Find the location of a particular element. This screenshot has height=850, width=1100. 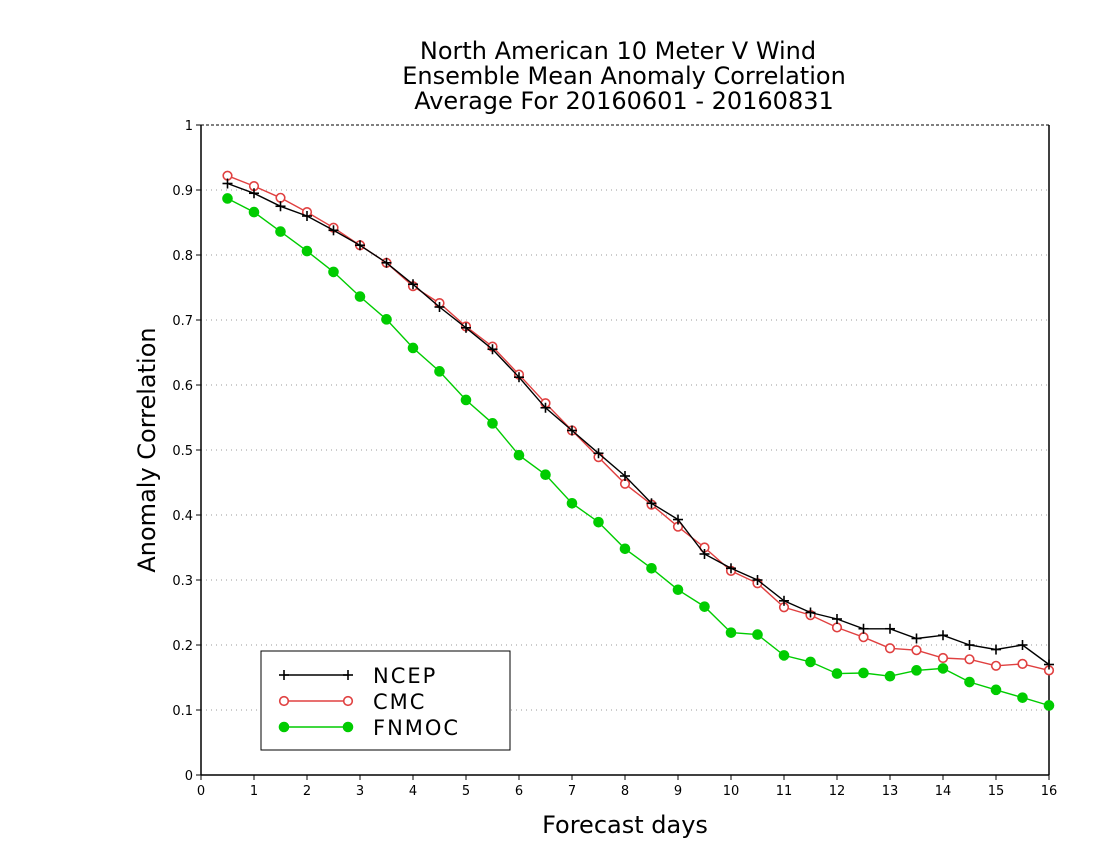

legend-marker-end-fnmoc is located at coordinates (348, 727).